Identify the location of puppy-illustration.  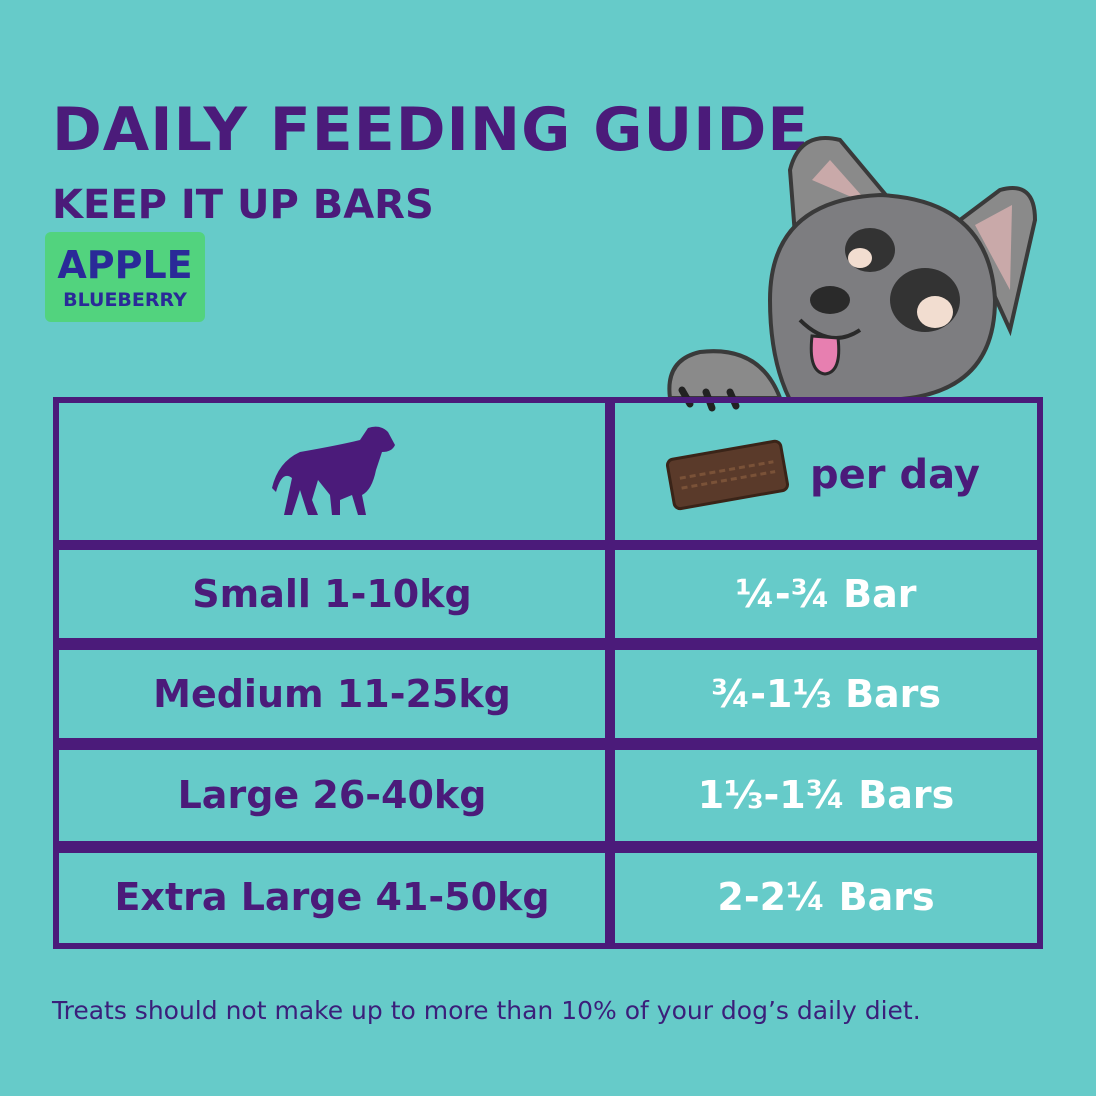
(852, 274).